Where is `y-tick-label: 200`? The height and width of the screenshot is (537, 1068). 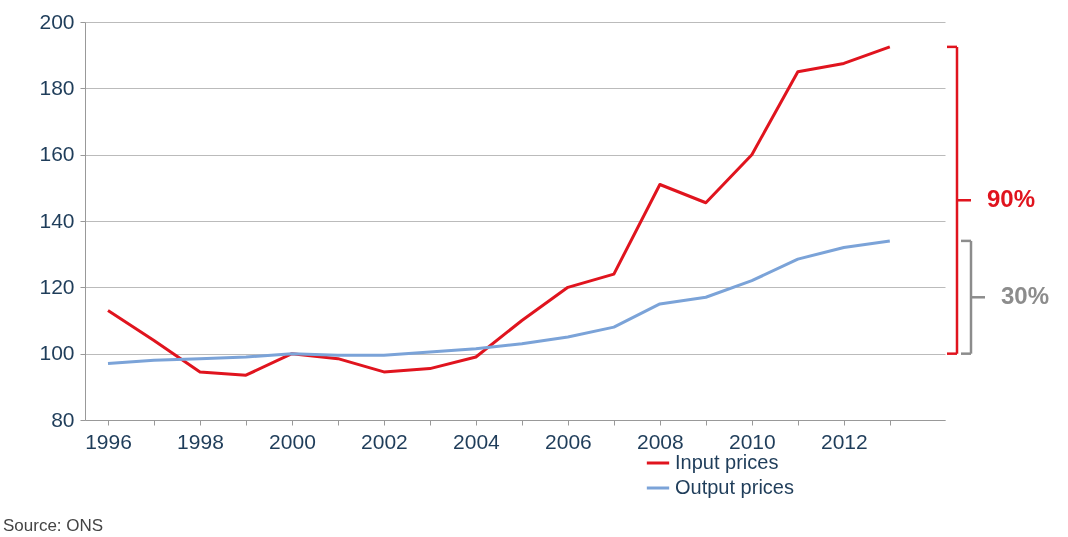 y-tick-label: 200 is located at coordinates (57, 21).